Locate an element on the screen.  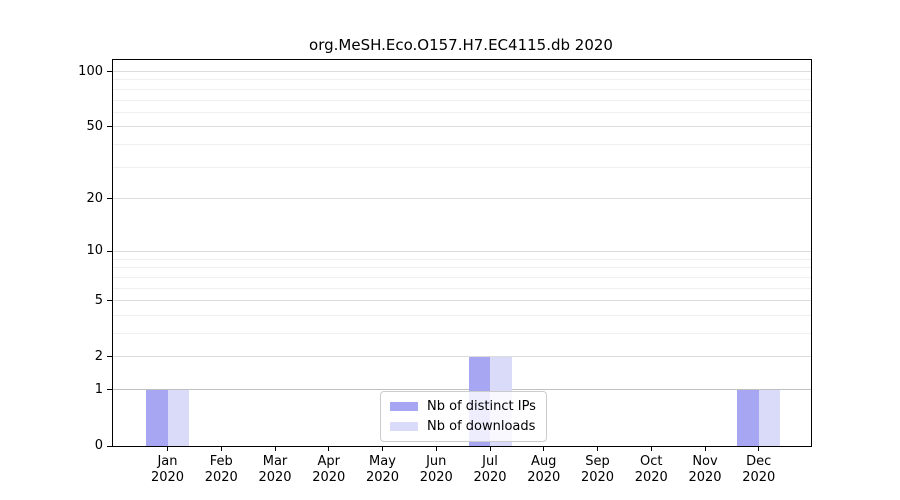
x-tick-label-sep: Sep 2020 is located at coordinates (598, 470).